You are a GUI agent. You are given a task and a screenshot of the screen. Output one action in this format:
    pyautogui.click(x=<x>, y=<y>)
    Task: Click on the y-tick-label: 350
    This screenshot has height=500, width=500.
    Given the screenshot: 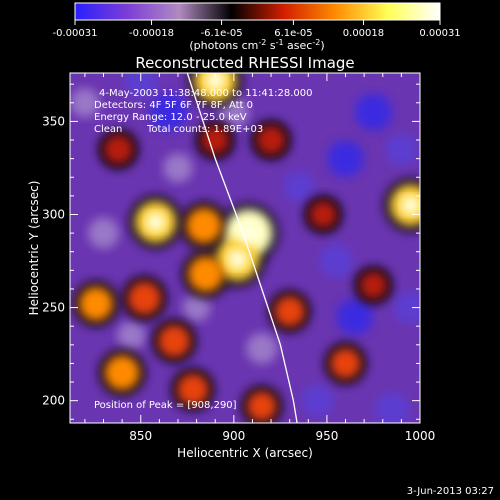 What is the action you would take?
    pyautogui.click(x=53, y=121)
    